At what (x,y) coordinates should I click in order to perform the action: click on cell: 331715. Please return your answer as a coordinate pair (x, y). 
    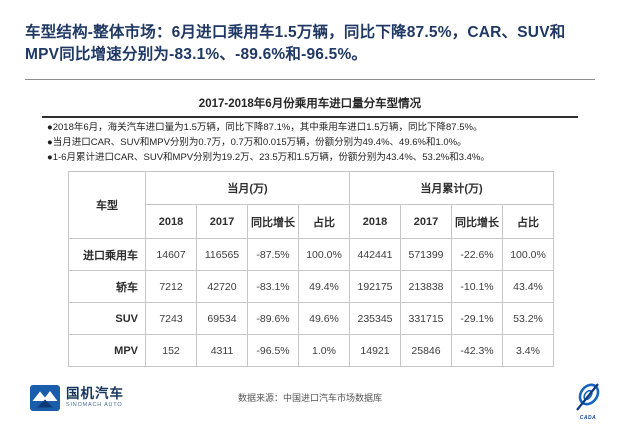
    Looking at the image, I should click on (426, 318).